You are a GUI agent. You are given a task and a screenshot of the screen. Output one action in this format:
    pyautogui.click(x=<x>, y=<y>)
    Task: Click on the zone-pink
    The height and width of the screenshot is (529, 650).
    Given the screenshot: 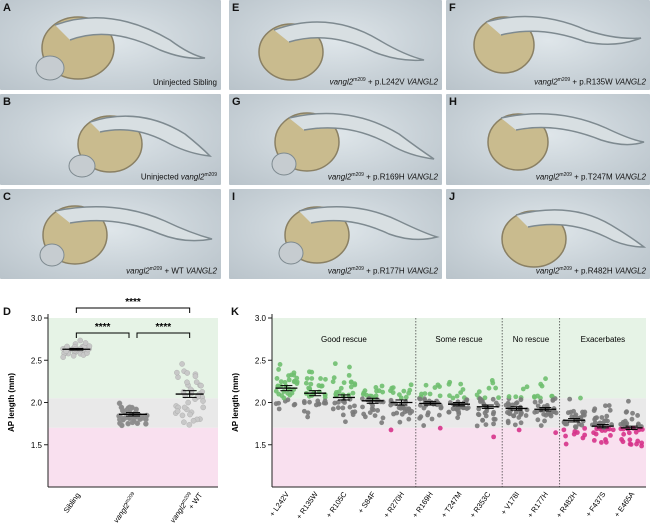 What is the action you would take?
    pyautogui.click(x=459, y=457)
    